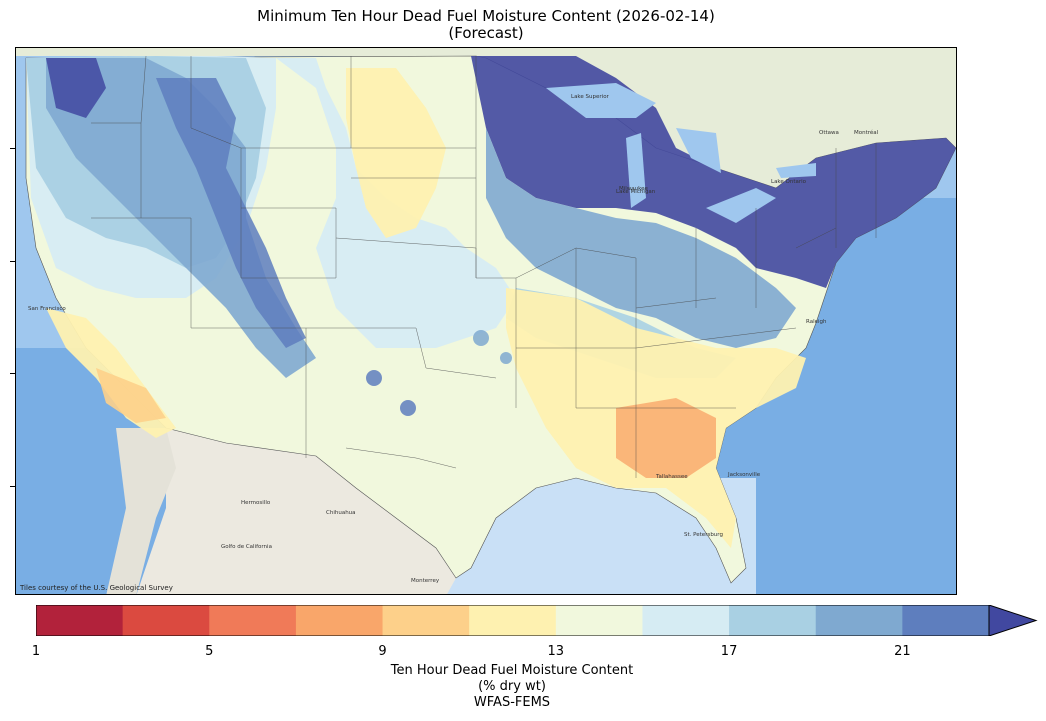 The image size is (1046, 721). I want to click on gulf-of-california-label: Golfo de California, so click(246, 547).